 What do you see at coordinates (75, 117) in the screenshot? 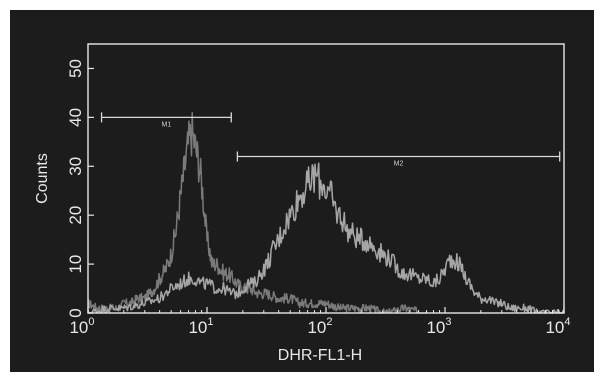
I see `y-tick-label: 40` at bounding box center [75, 117].